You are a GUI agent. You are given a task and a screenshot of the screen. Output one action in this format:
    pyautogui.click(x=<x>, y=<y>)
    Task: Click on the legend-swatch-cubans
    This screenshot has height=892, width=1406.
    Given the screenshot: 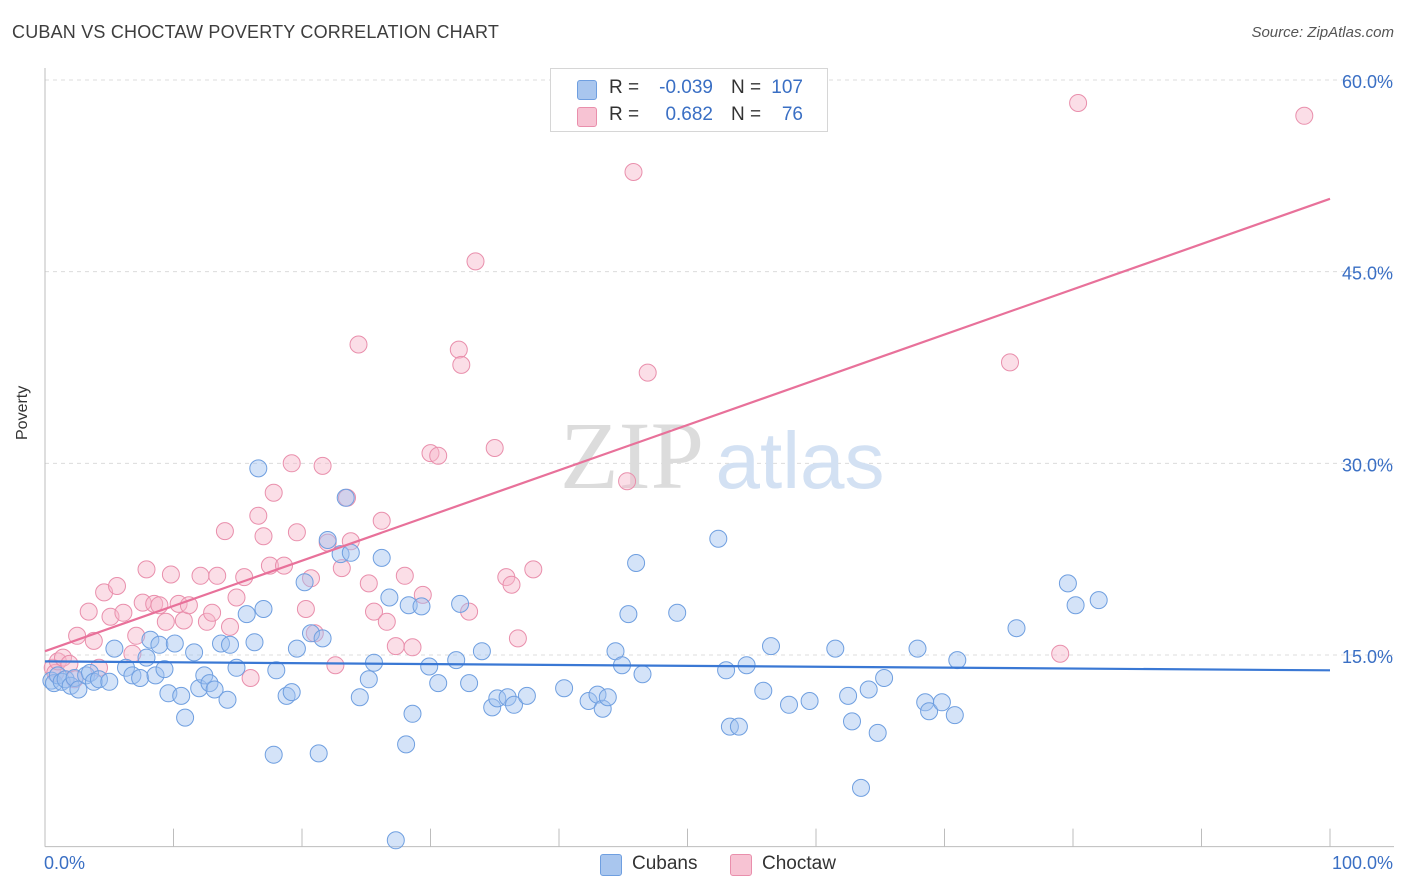 What is the action you would take?
    pyautogui.click(x=587, y=90)
    